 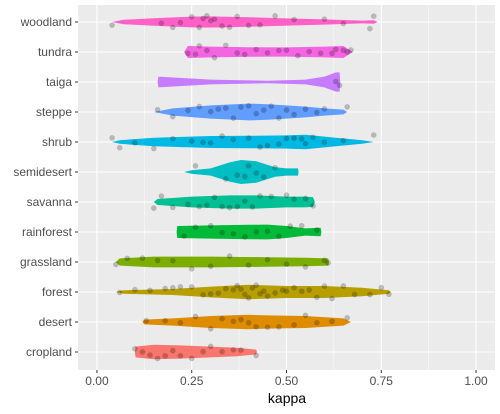 I want to click on violin-savanna, so click(x=234, y=202).